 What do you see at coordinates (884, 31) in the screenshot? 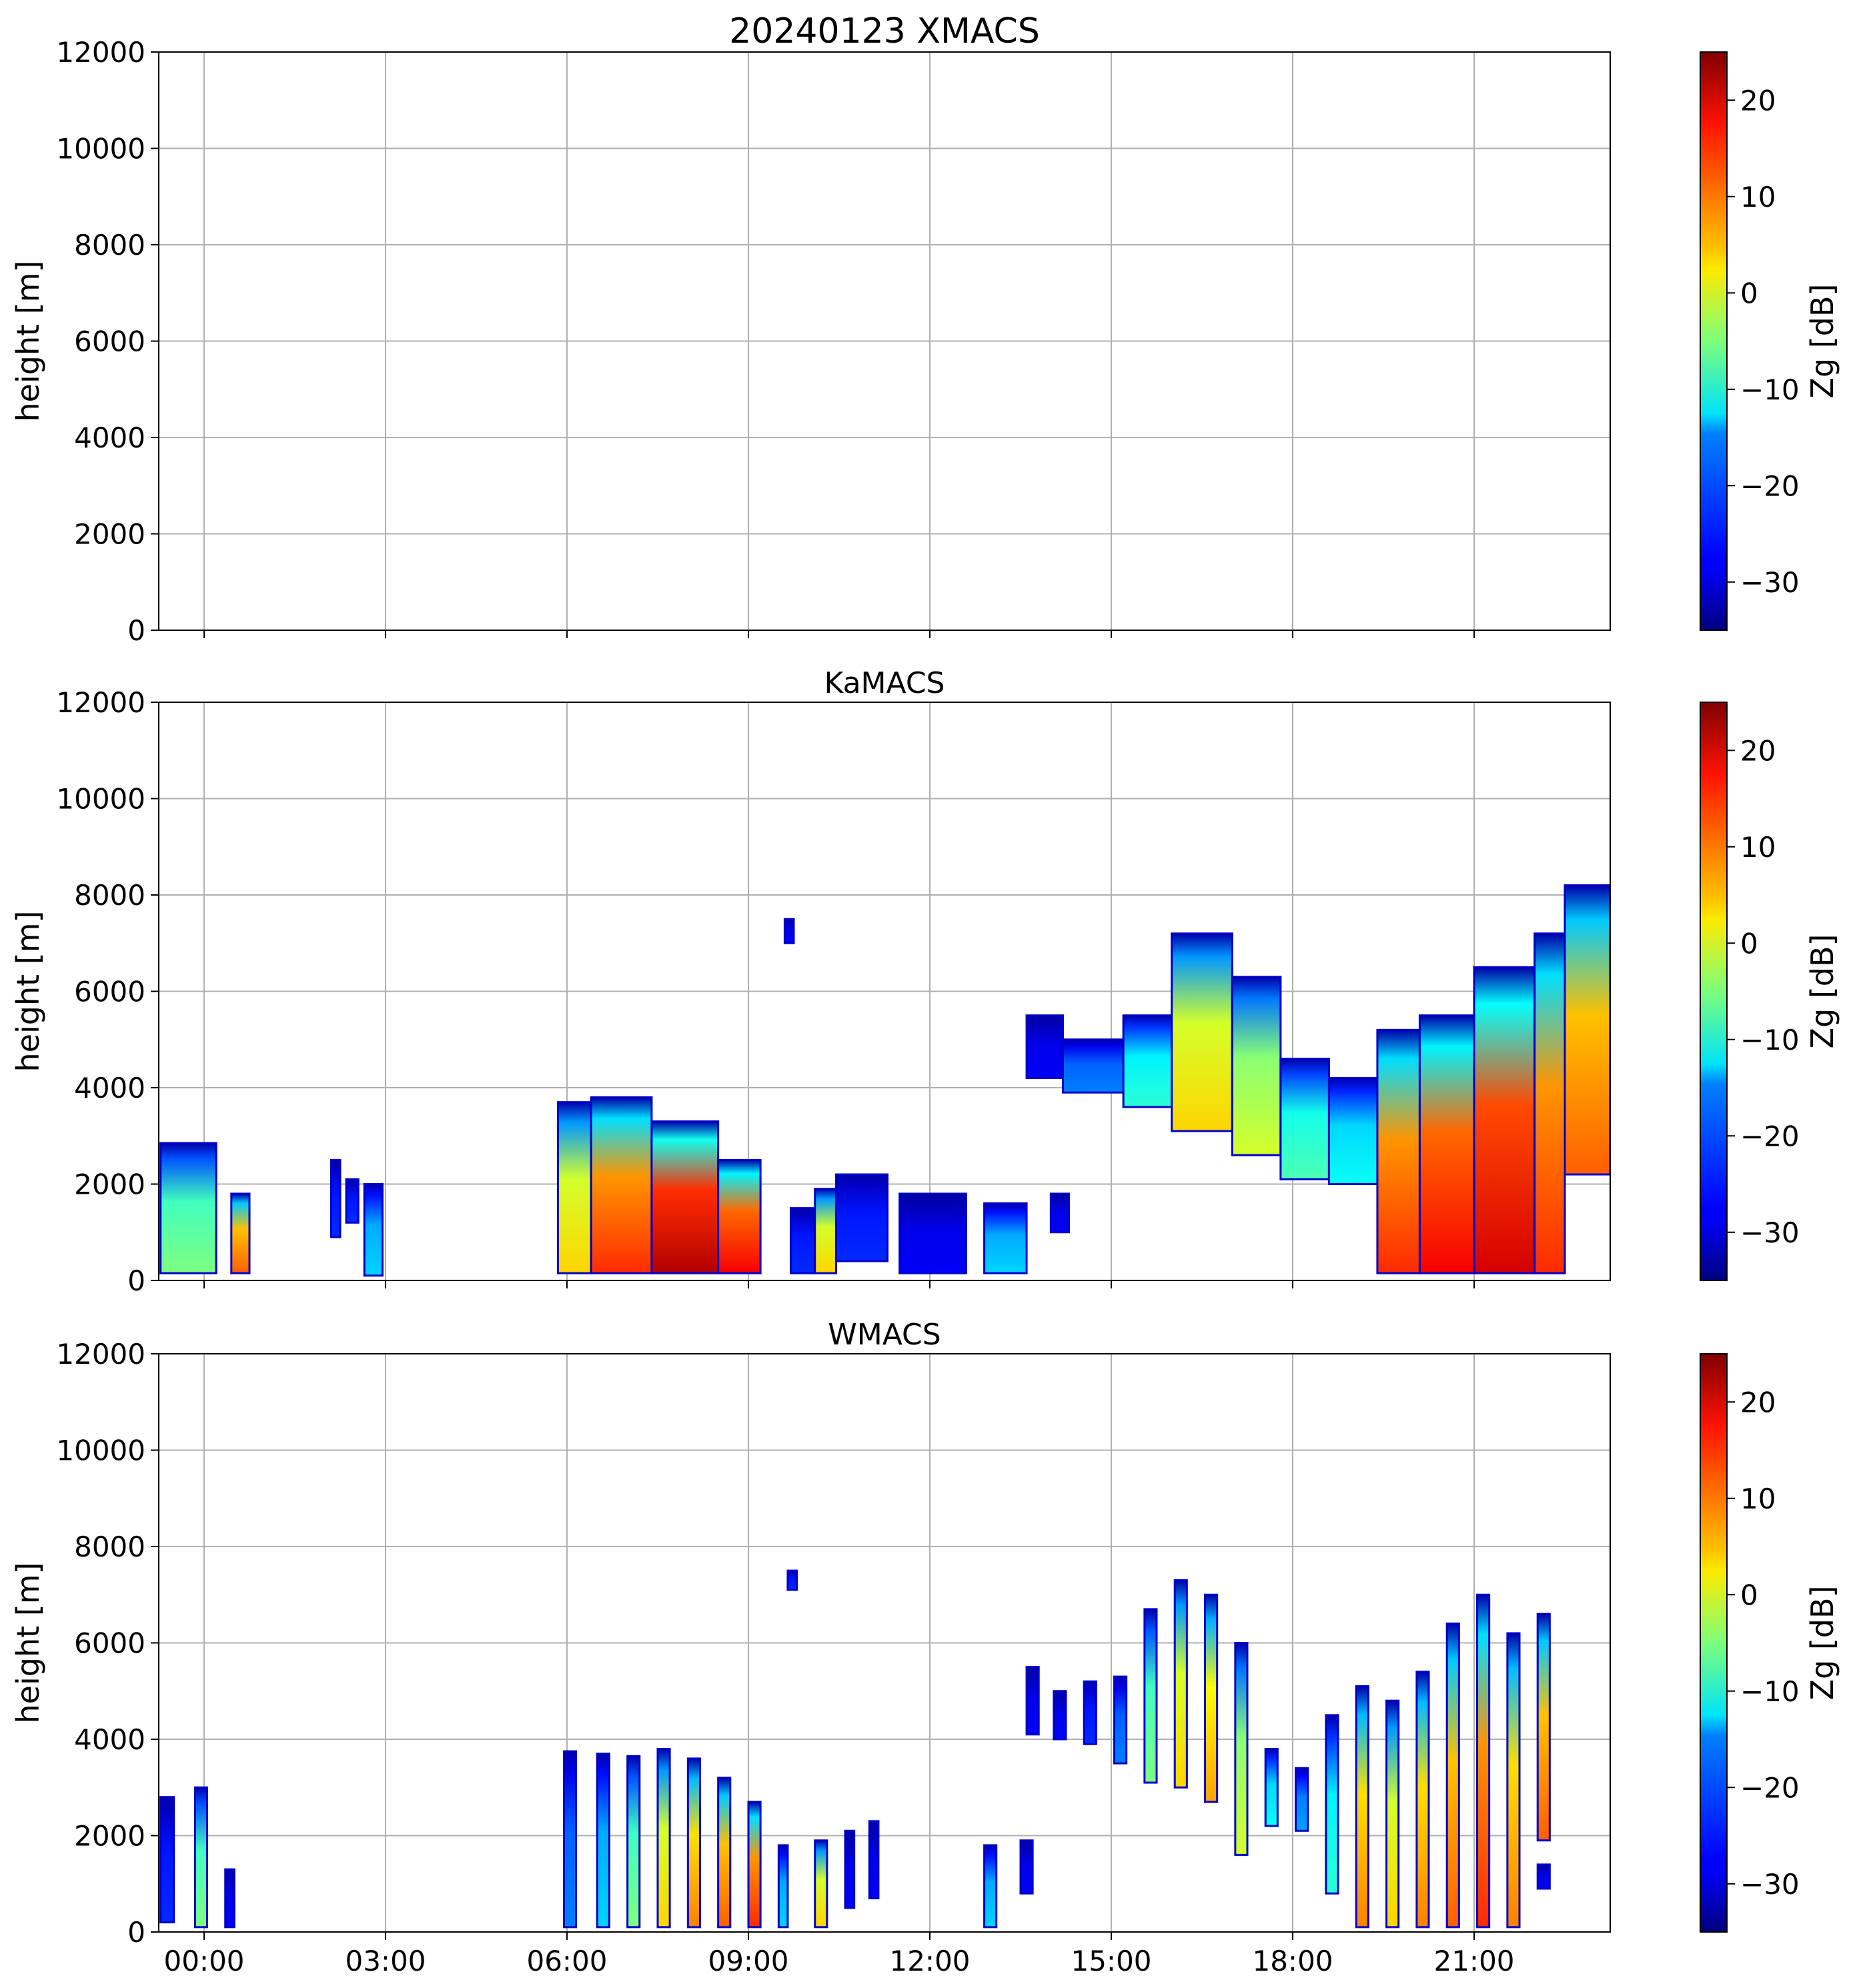
I see `panel-title: 20240123 XMACS` at bounding box center [884, 31].